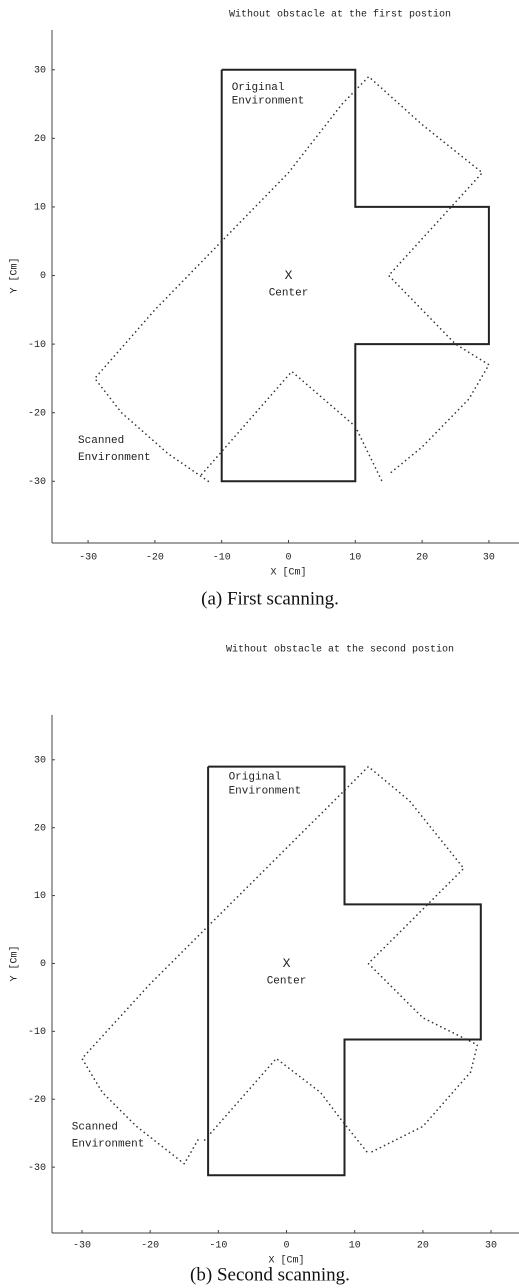 The height and width of the screenshot is (1288, 519). I want to click on chart-title: Without obstacle at the second postion, so click(340, 650).